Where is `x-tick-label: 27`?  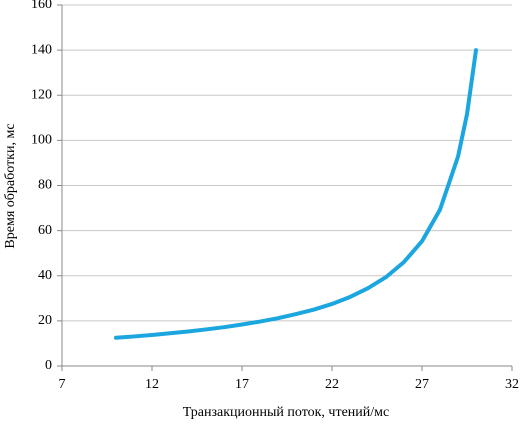 x-tick-label: 27 is located at coordinates (422, 384).